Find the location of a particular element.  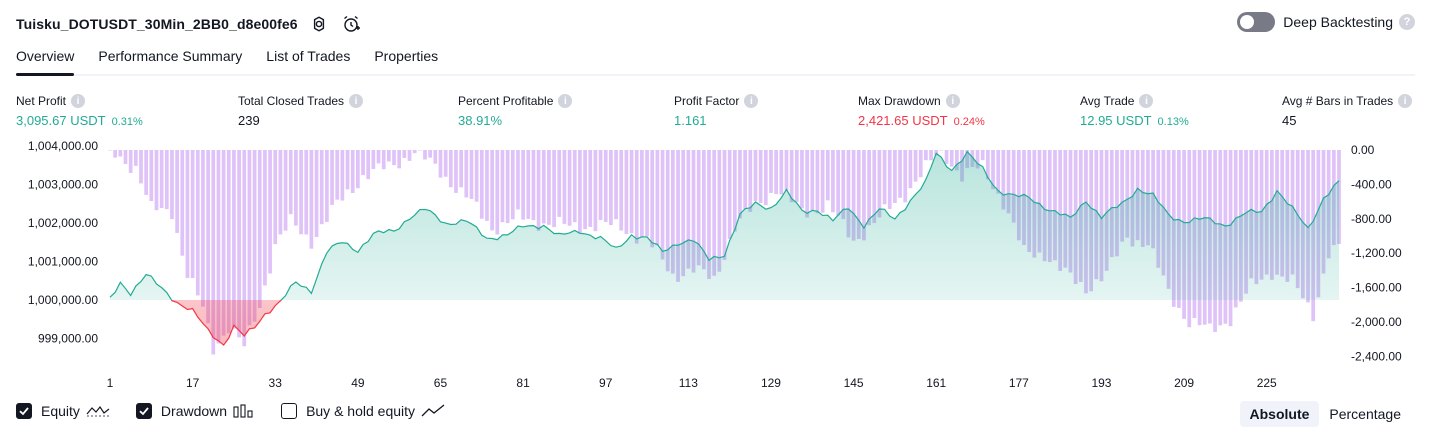

percentage-button: Percentage is located at coordinates (1365, 414).